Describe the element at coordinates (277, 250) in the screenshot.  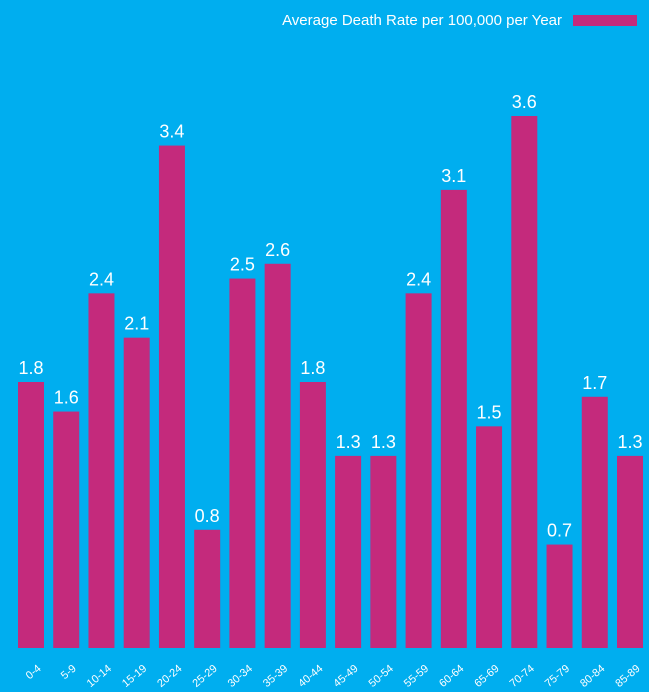
I see `value-label: 2.6` at that location.